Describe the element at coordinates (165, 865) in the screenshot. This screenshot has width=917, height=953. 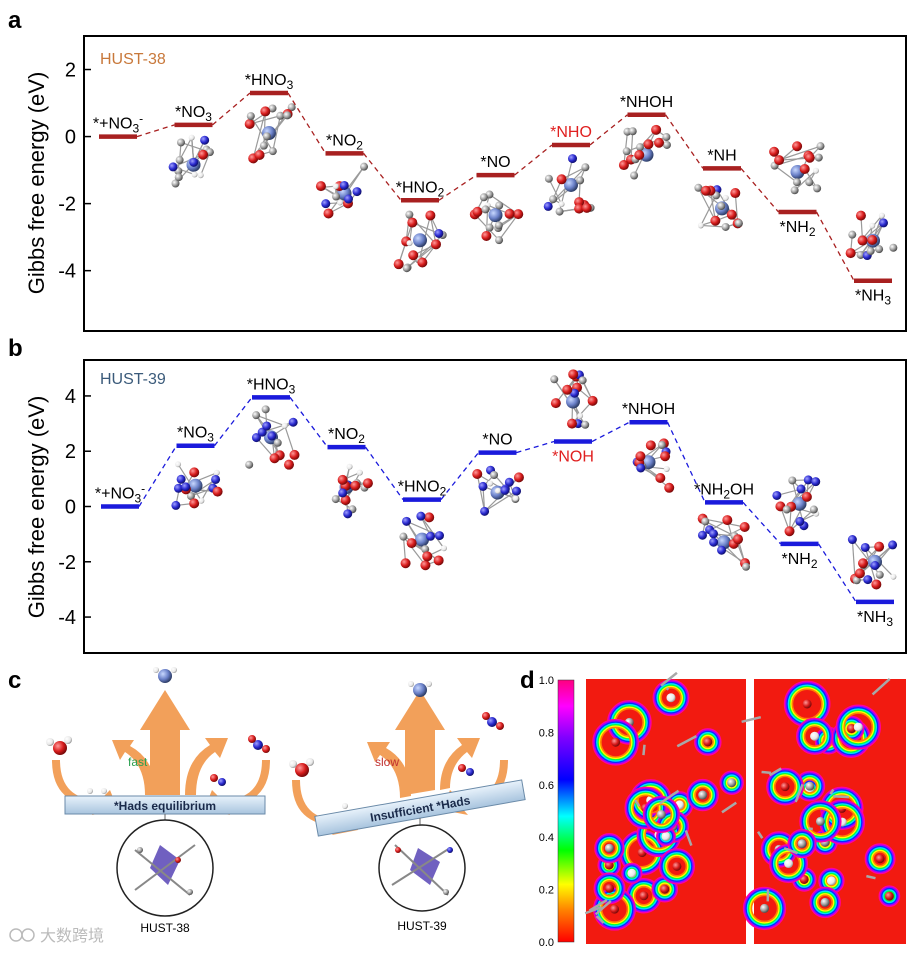
I see `metal-polyhedron` at that location.